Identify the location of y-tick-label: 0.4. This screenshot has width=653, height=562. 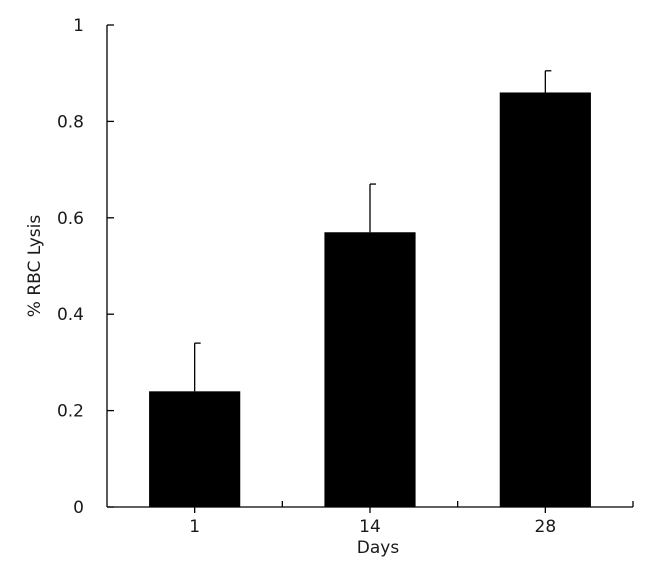
(70, 315).